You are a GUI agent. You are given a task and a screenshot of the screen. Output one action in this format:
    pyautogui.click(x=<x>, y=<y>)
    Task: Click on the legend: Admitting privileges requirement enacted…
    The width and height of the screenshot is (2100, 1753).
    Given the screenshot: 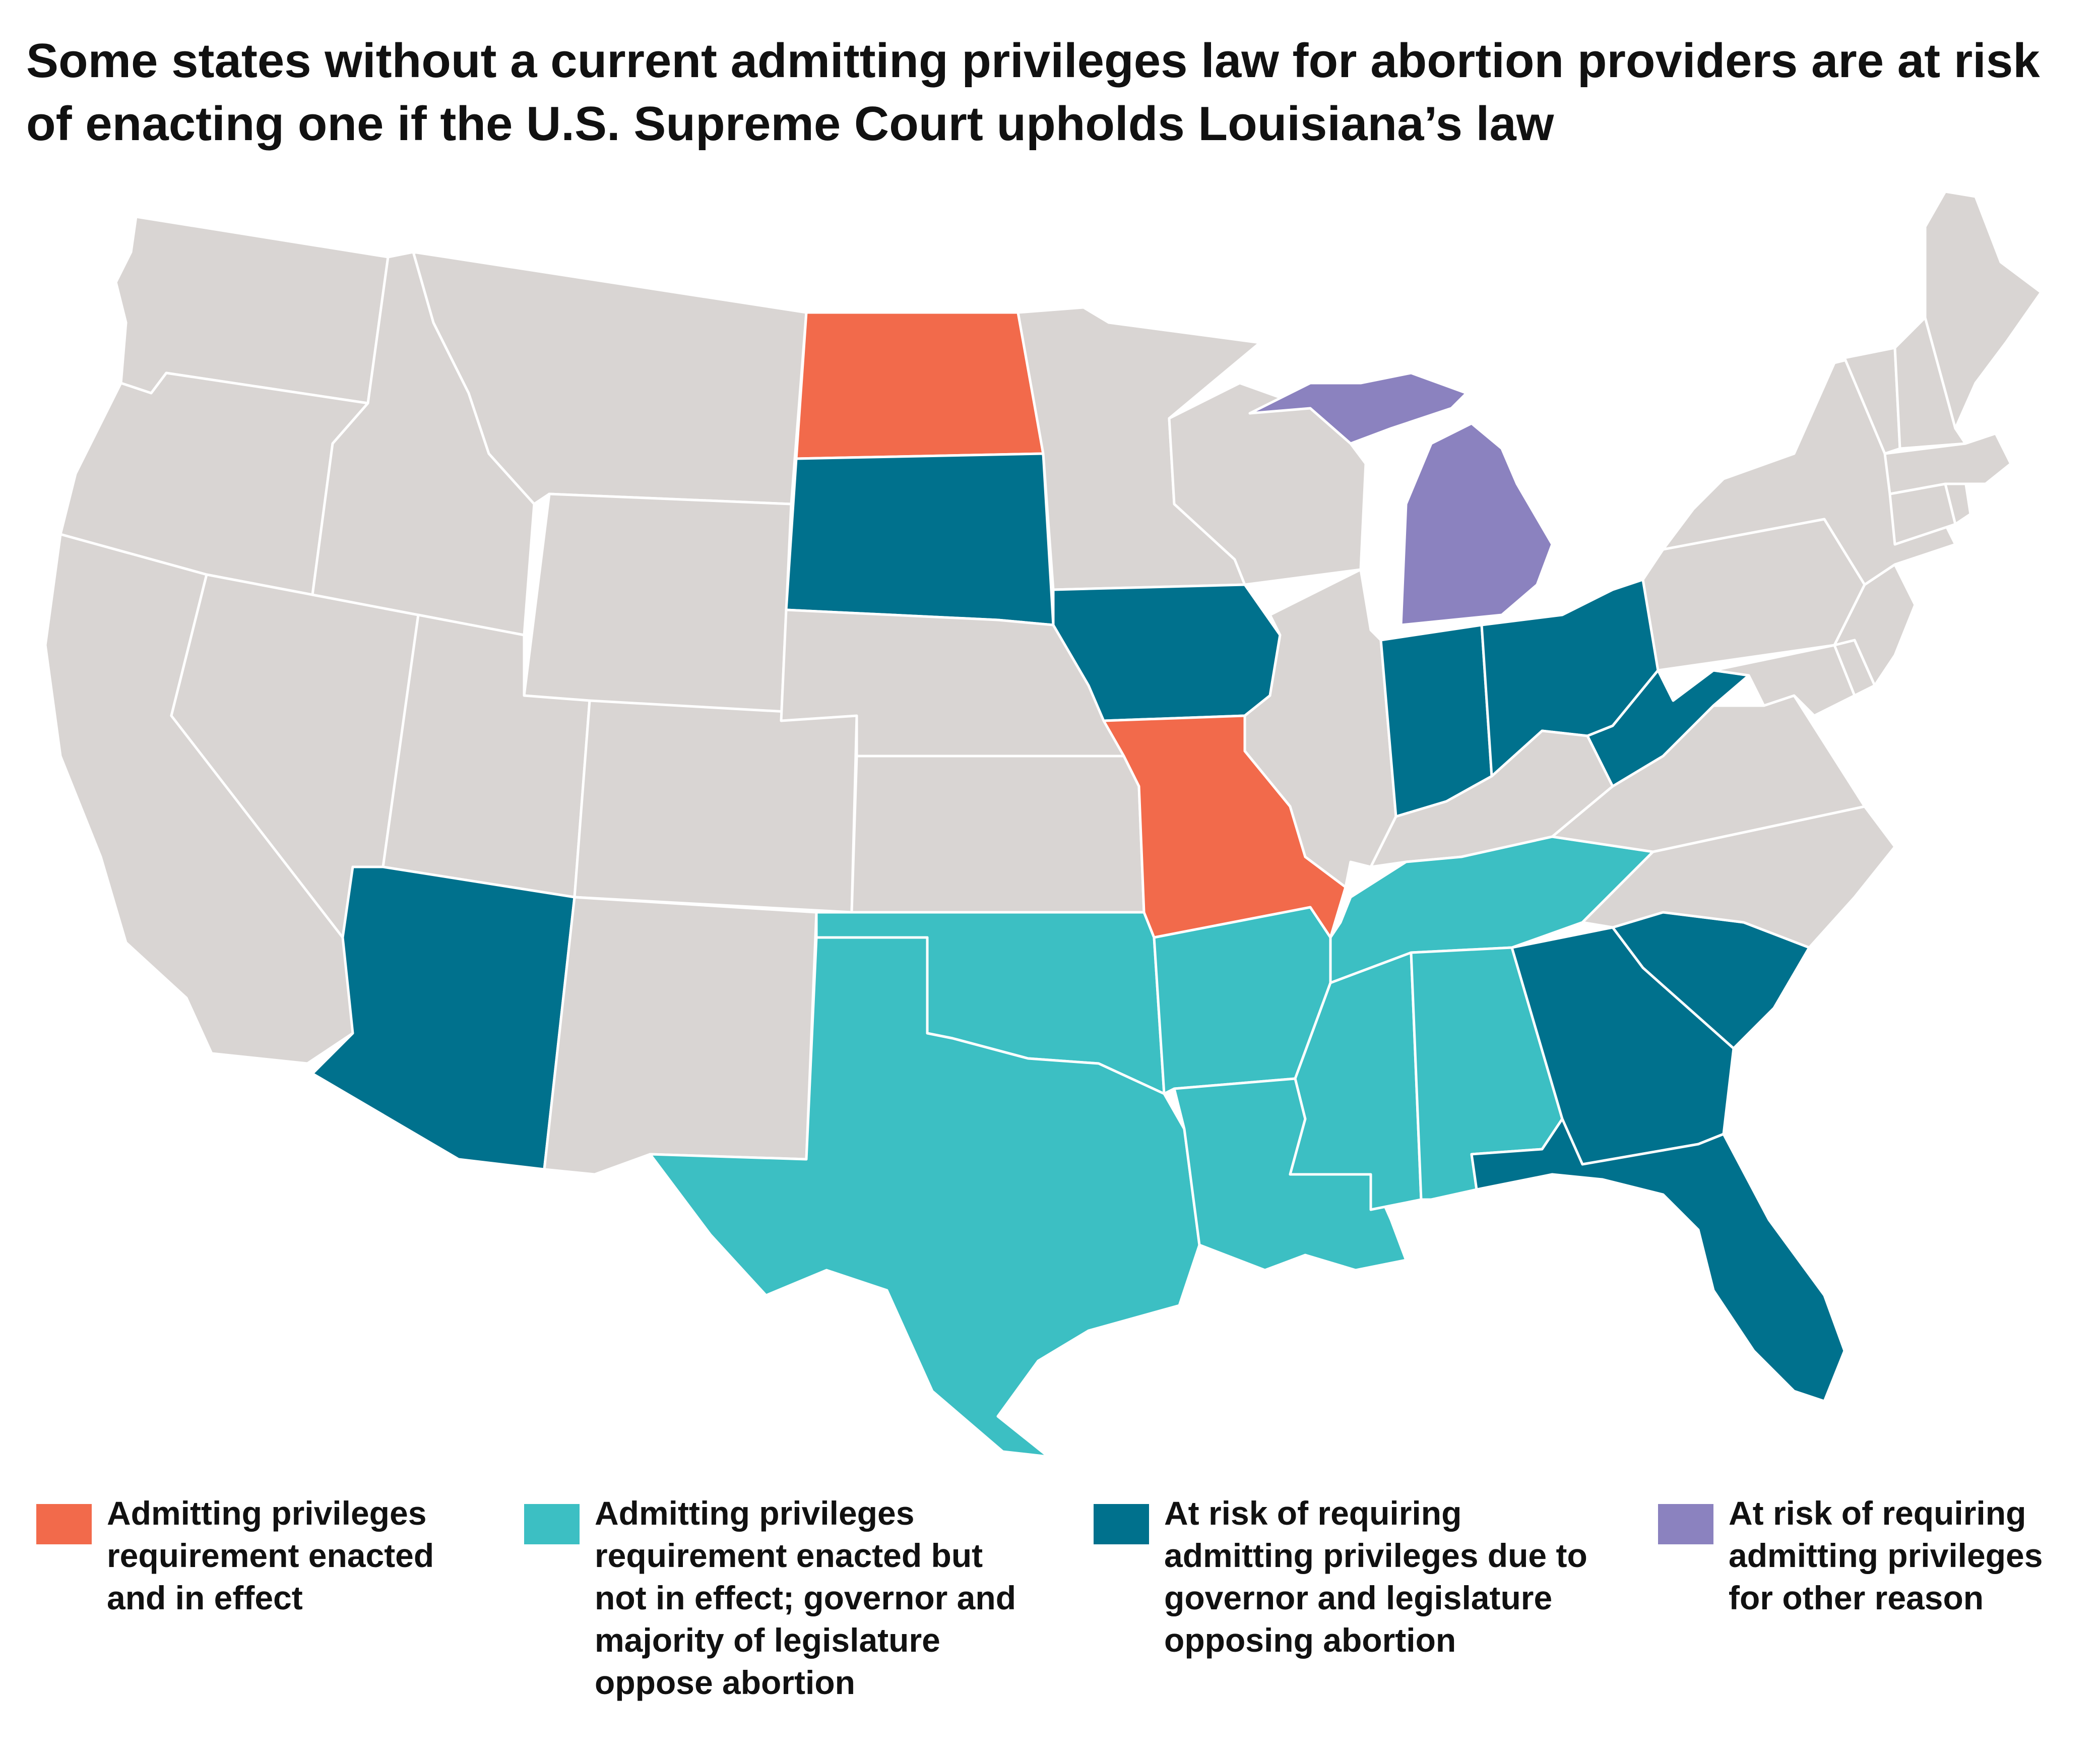 What is the action you would take?
    pyautogui.click(x=1050, y=1618)
    